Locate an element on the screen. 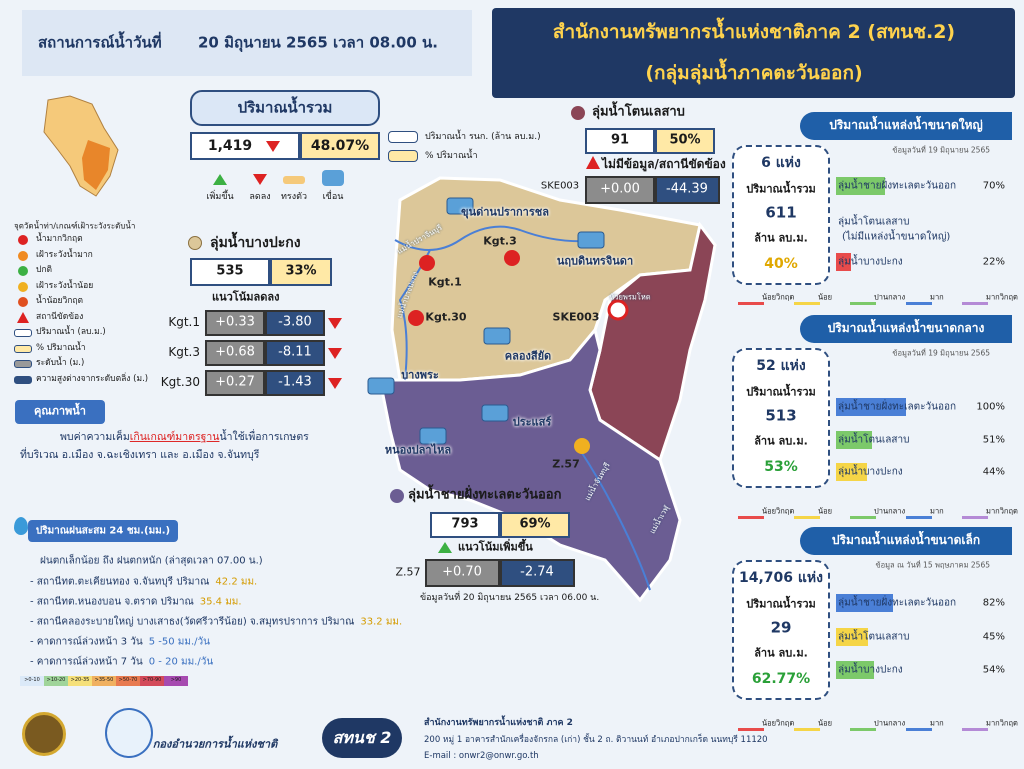 This screenshot has width=1024, height=769. value-label: 100% is located at coordinates (990, 407).